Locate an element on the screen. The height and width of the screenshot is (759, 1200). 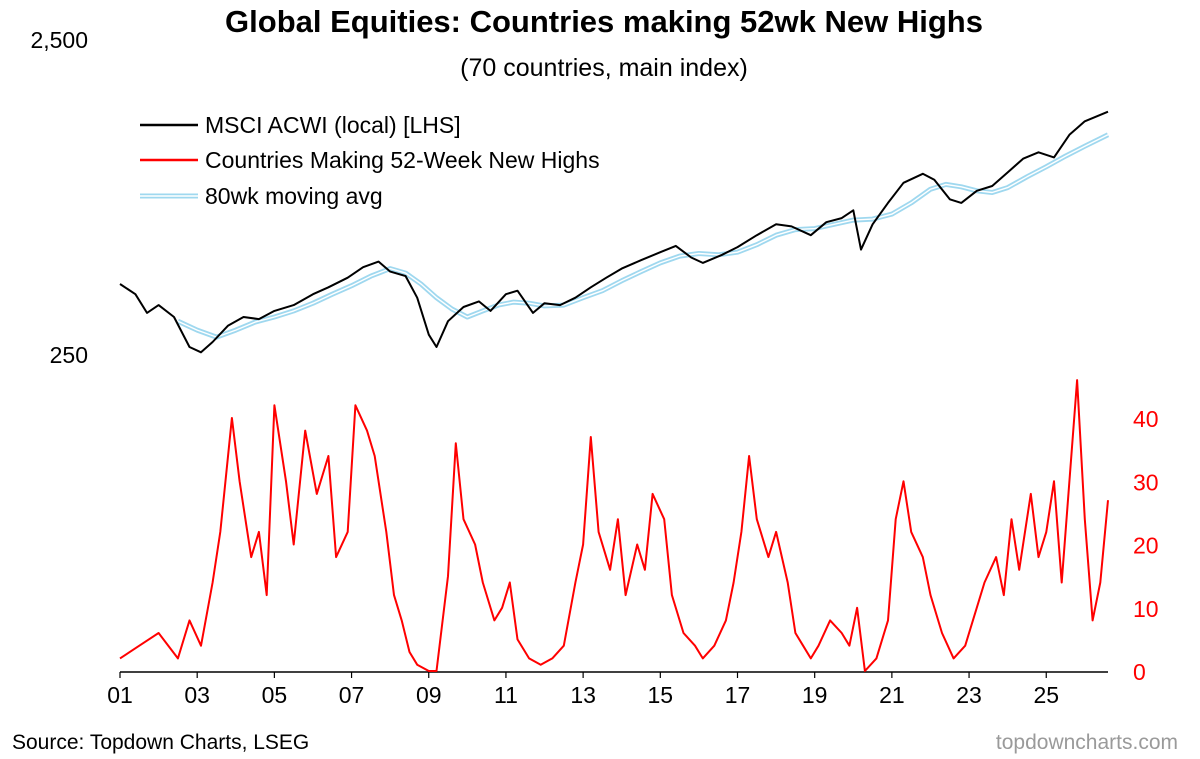
x-tick-label: 05 is located at coordinates (275, 695).